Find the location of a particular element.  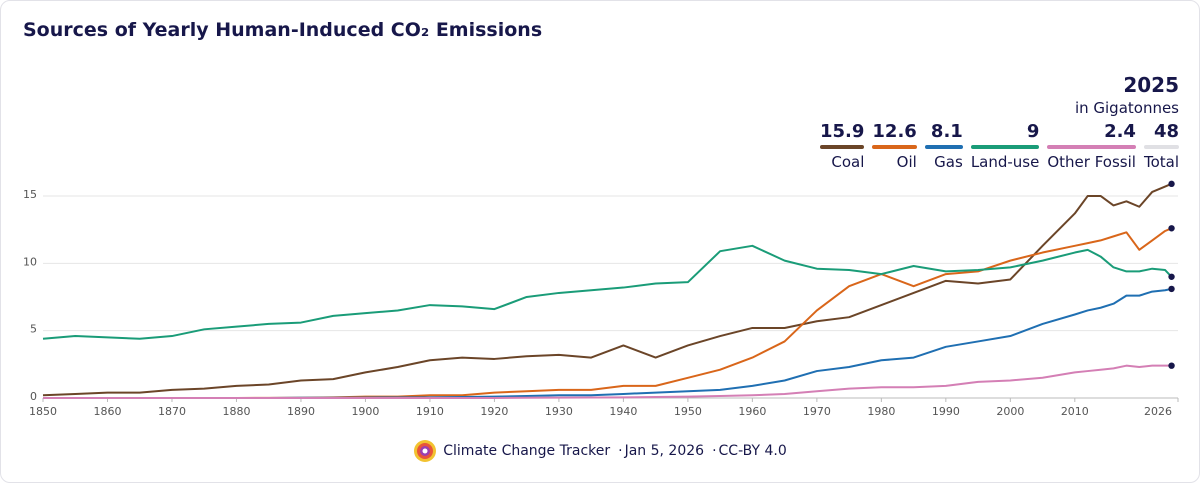

legend-label: Gas is located at coordinates (948, 162).